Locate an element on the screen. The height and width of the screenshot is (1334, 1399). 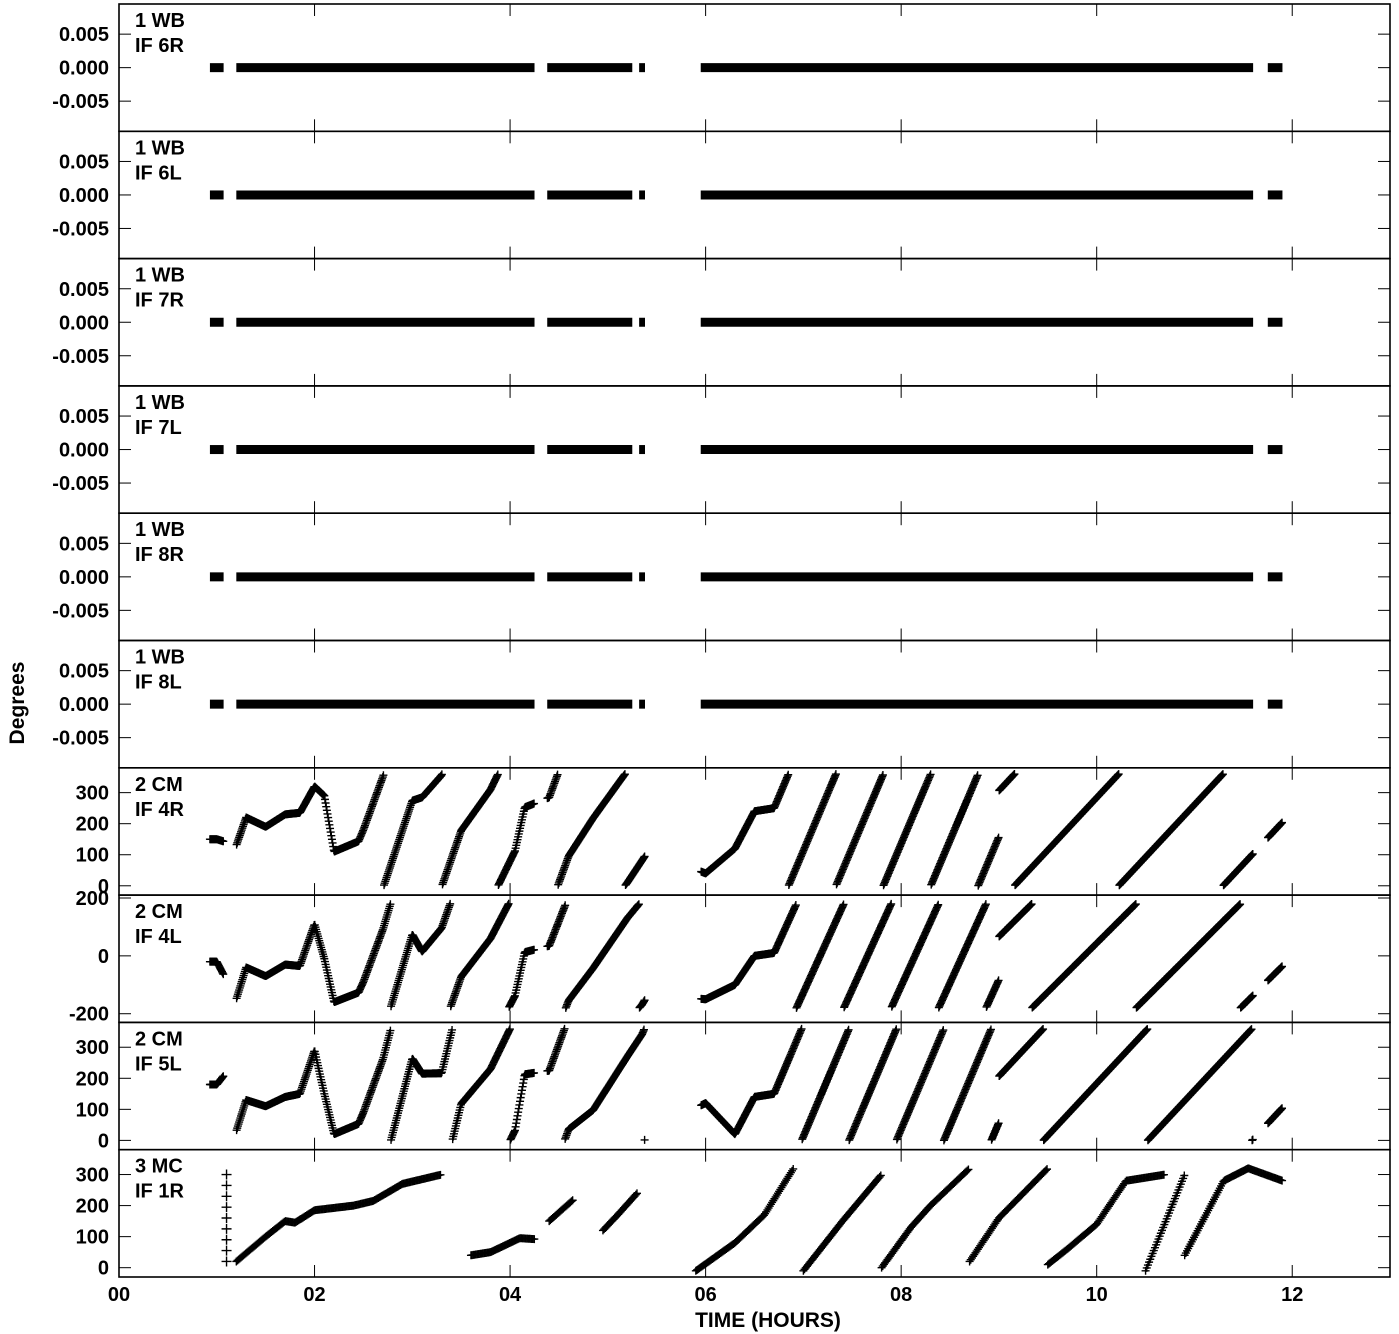
panel-frame is located at coordinates (754, 831).